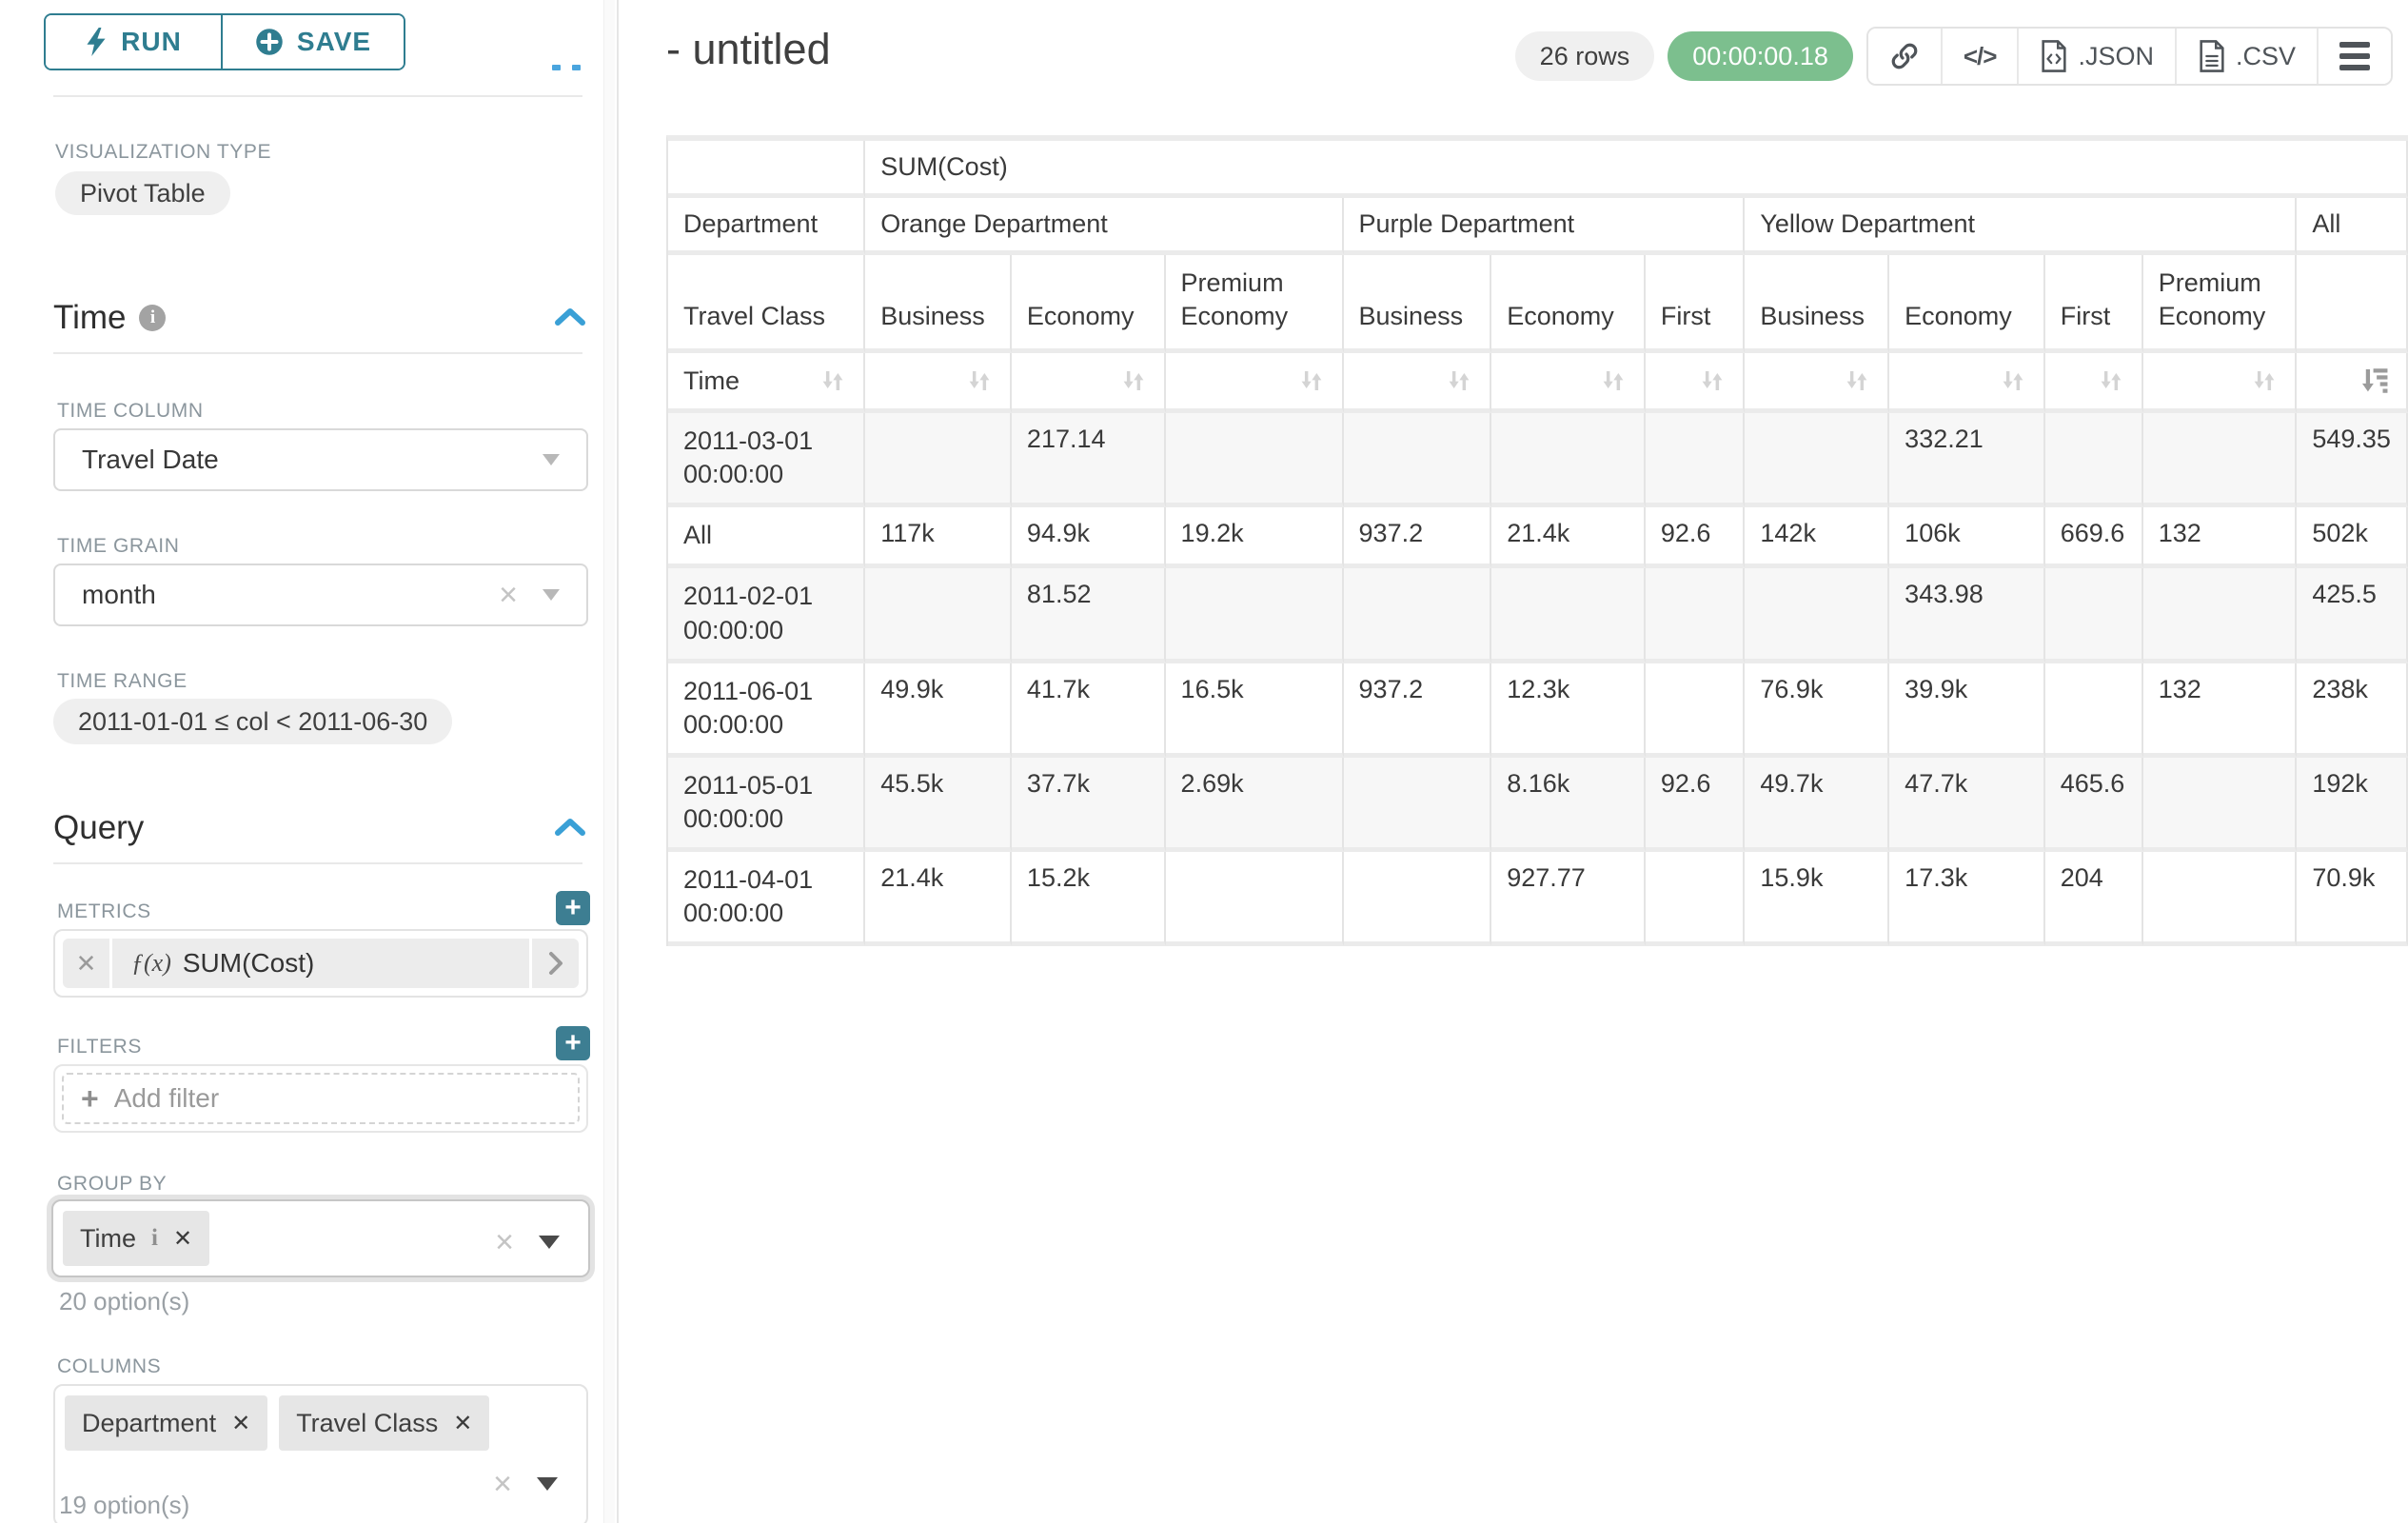 This screenshot has width=2408, height=1523. Describe the element at coordinates (1817, 900) in the screenshot. I see `pivot-value-cell: 15.9k` at that location.